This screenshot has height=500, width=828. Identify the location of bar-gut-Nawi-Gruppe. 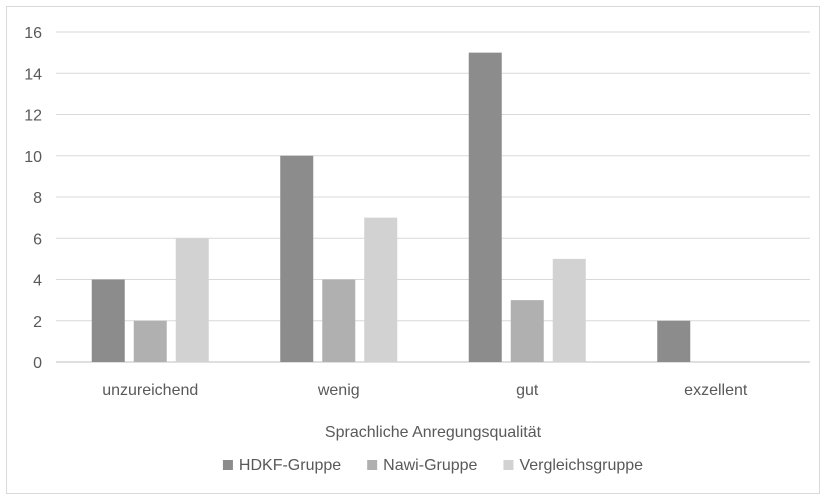
(527, 331).